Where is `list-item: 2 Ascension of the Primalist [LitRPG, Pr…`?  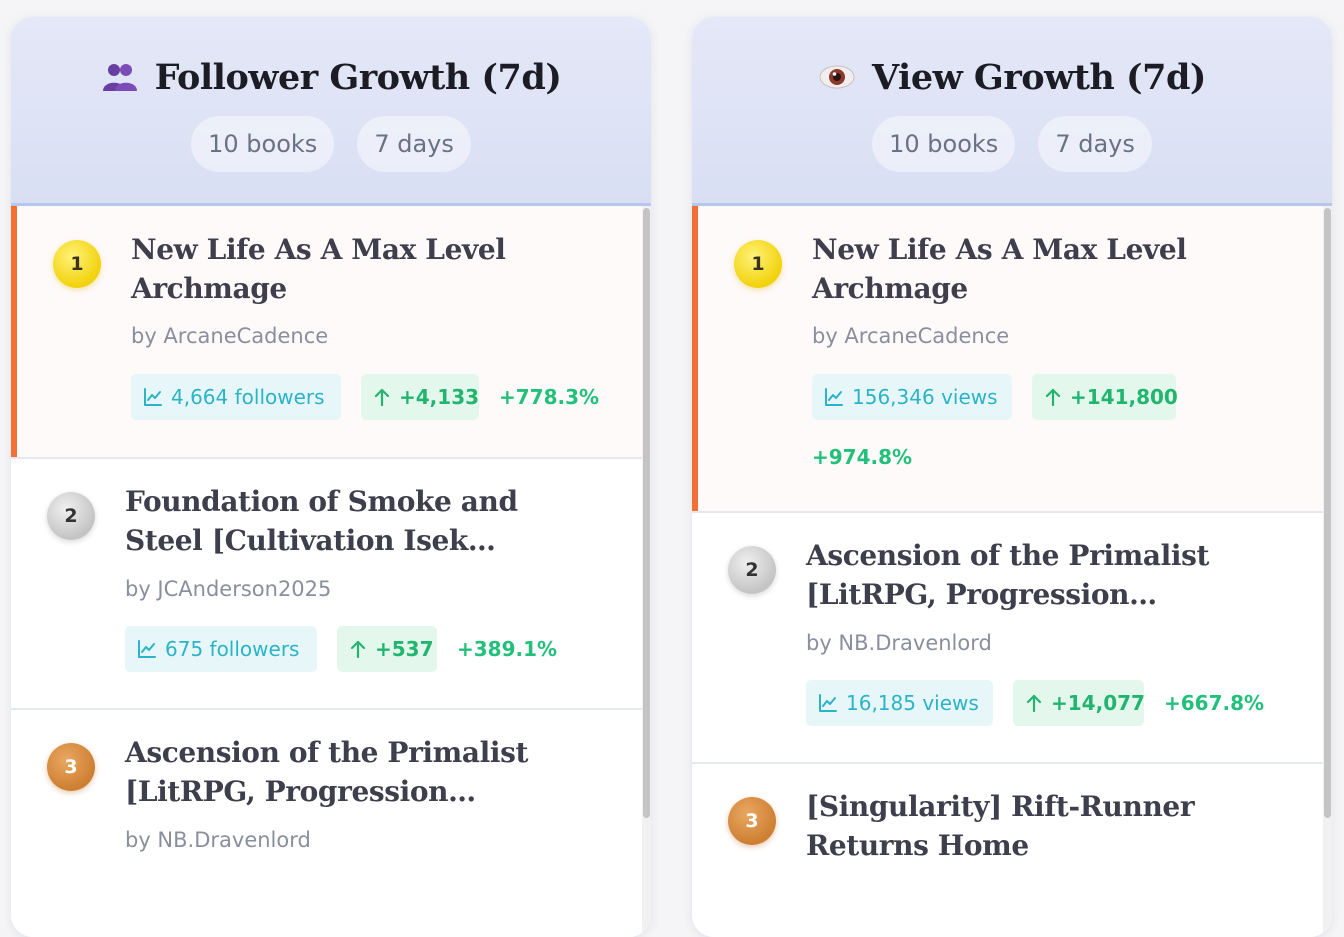 list-item: 2 Ascension of the Primalist [LitRPG, Pr… is located at coordinates (1012, 638).